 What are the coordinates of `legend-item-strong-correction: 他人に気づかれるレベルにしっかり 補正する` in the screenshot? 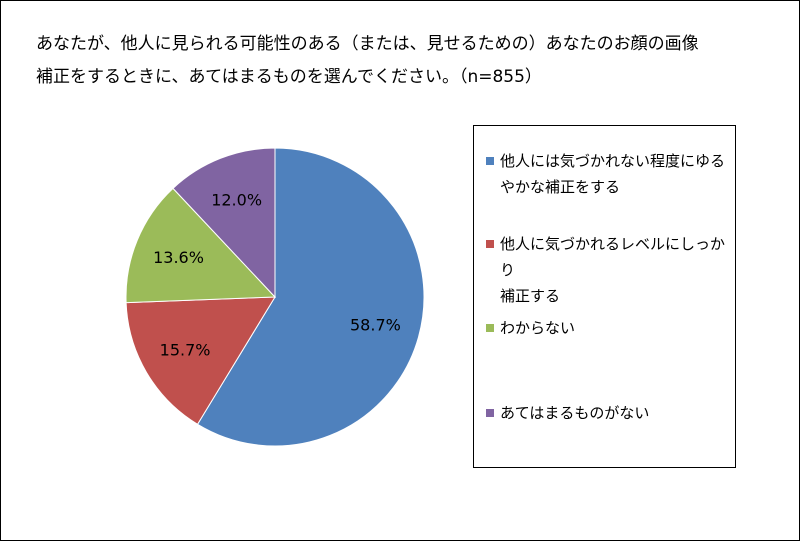 It's located at (608, 270).